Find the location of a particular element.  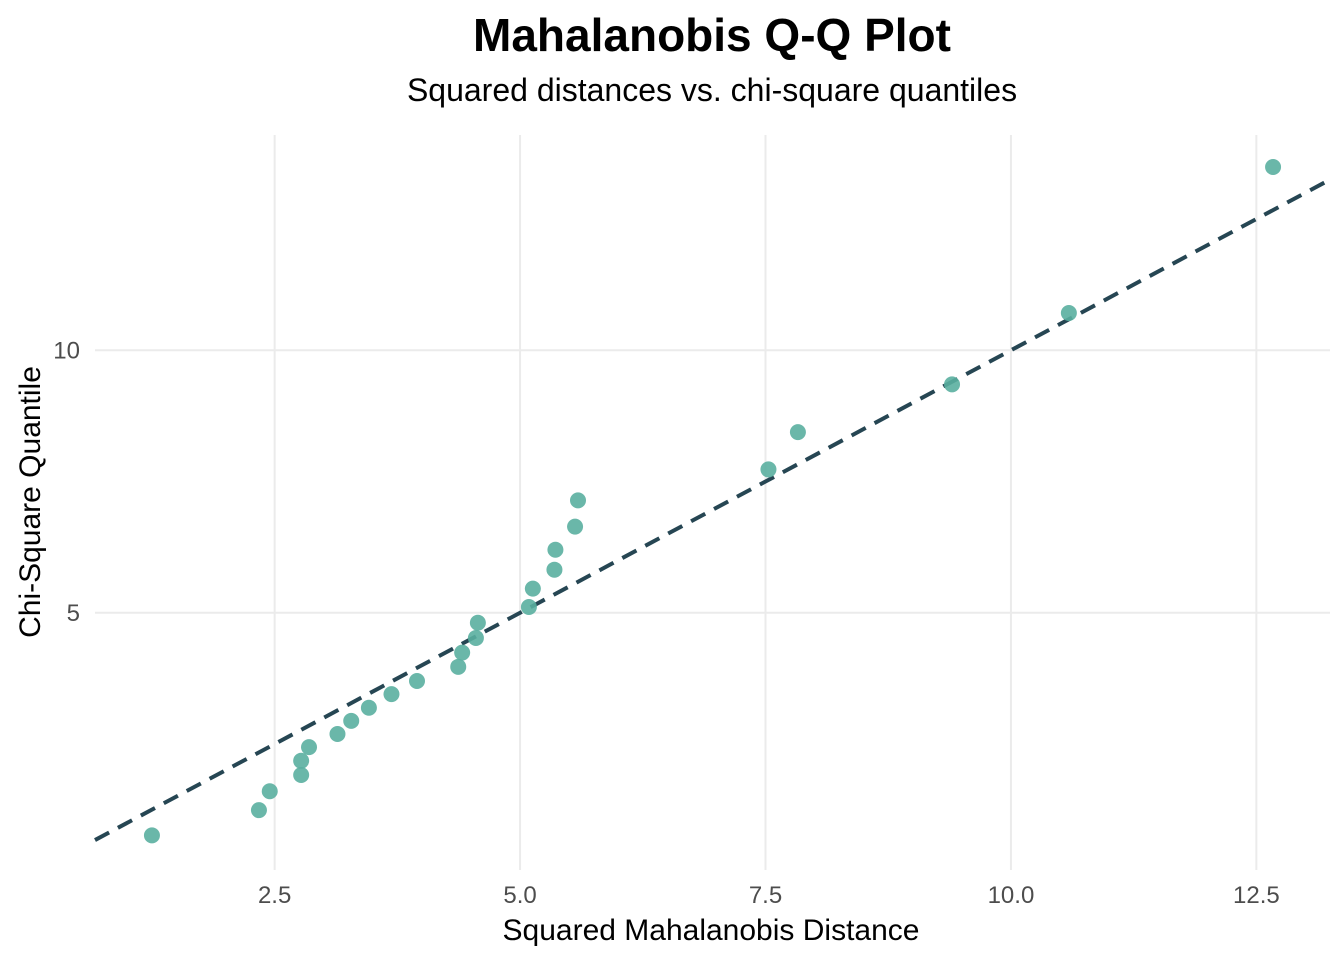

chart-title: Mahalanobis Q-Q Plot is located at coordinates (712, 35).